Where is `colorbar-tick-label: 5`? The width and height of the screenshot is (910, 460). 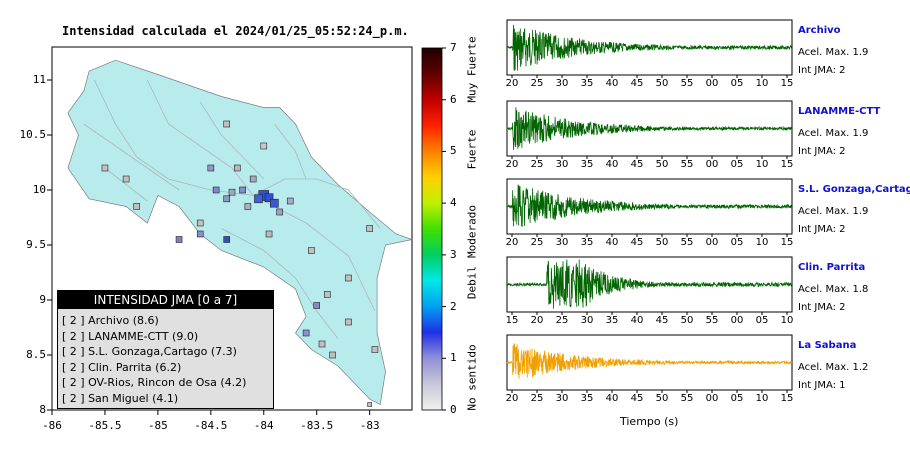
colorbar-tick-label: 5 is located at coordinates (453, 151).